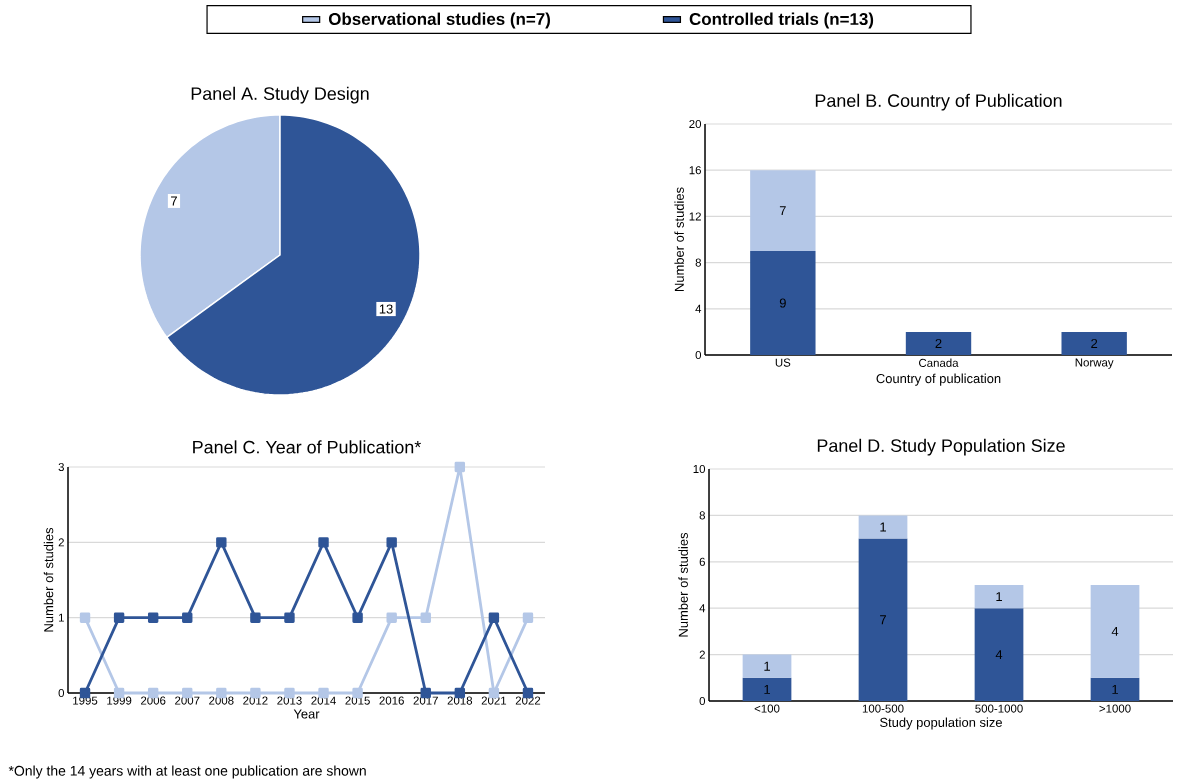 The image size is (1178, 784). What do you see at coordinates (783, 362) in the screenshot?
I see `x-tick-label: US` at bounding box center [783, 362].